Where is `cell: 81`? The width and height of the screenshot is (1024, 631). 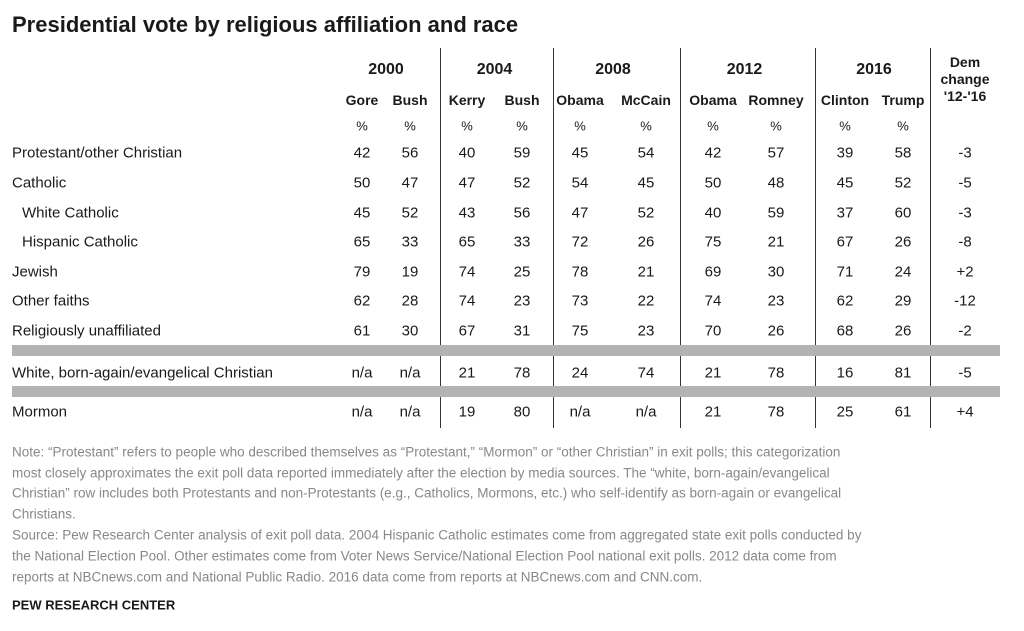
cell: 81 is located at coordinates (903, 373).